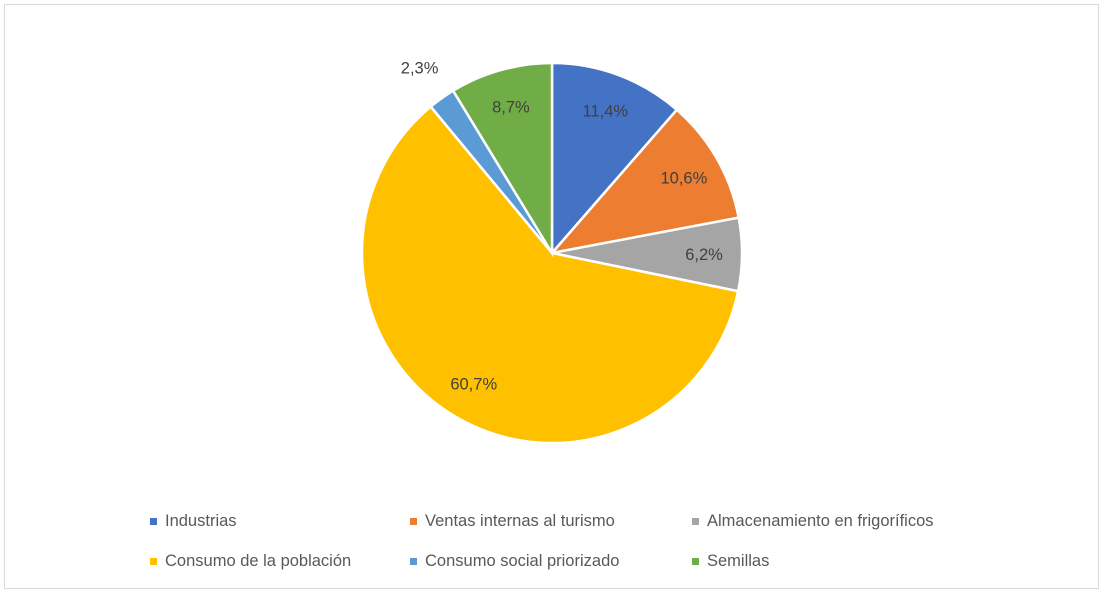 The width and height of the screenshot is (1105, 595). I want to click on legend-item: Consumo de la población, so click(280, 561).